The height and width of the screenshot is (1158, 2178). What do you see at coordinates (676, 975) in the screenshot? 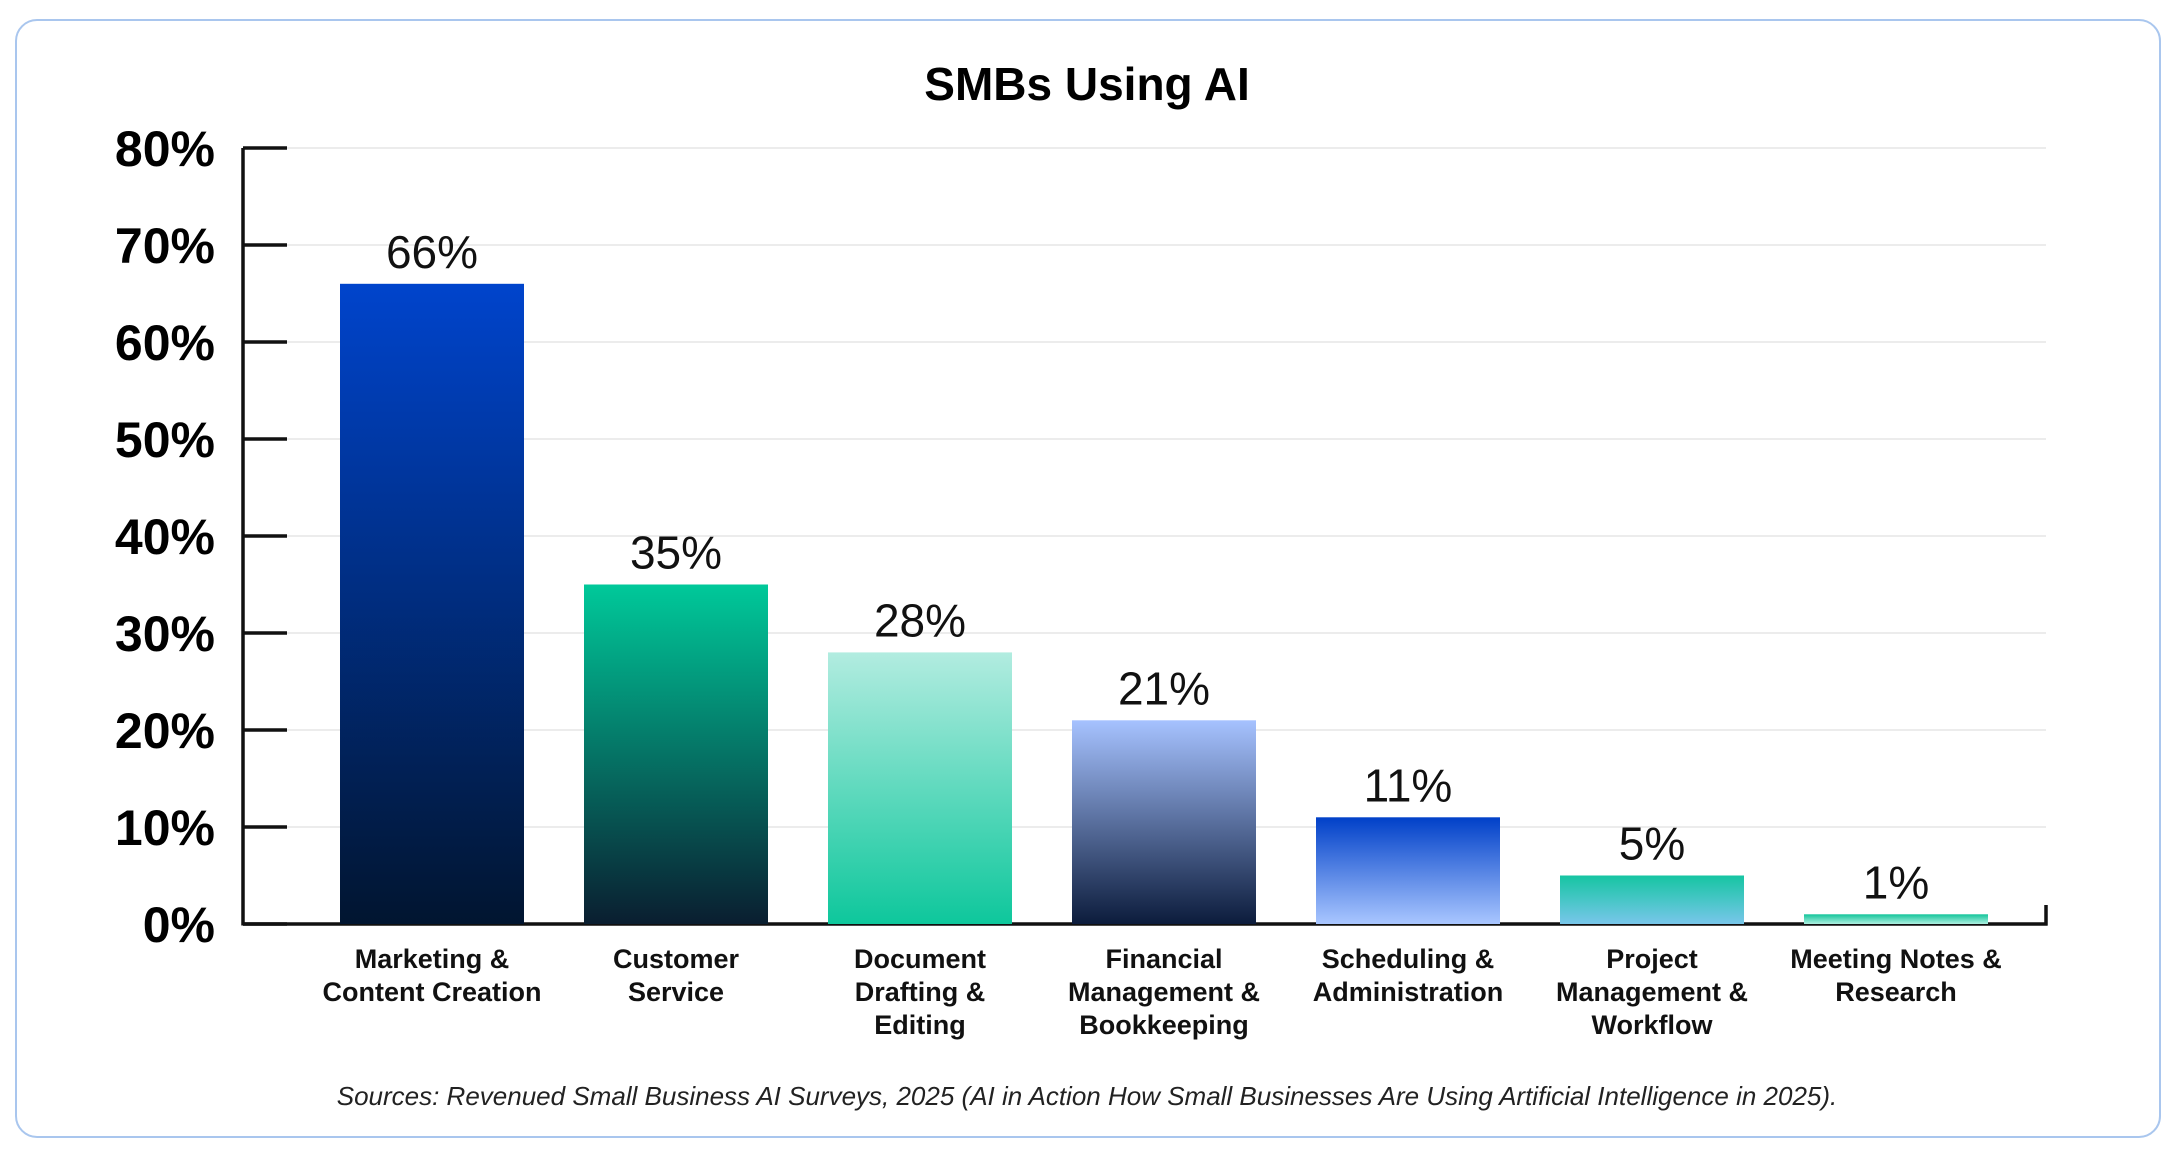
I see `category-label: Customer Service` at bounding box center [676, 975].